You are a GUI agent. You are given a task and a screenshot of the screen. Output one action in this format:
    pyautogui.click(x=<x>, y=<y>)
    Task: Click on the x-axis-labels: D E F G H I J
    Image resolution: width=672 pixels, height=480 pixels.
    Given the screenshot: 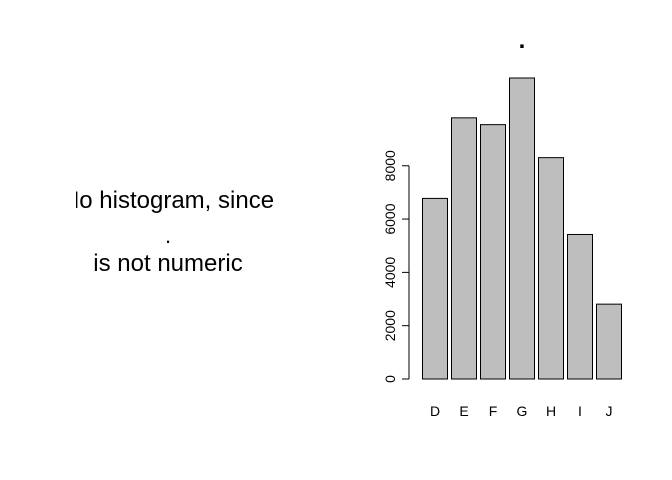 What is the action you would take?
    pyautogui.click(x=521, y=411)
    